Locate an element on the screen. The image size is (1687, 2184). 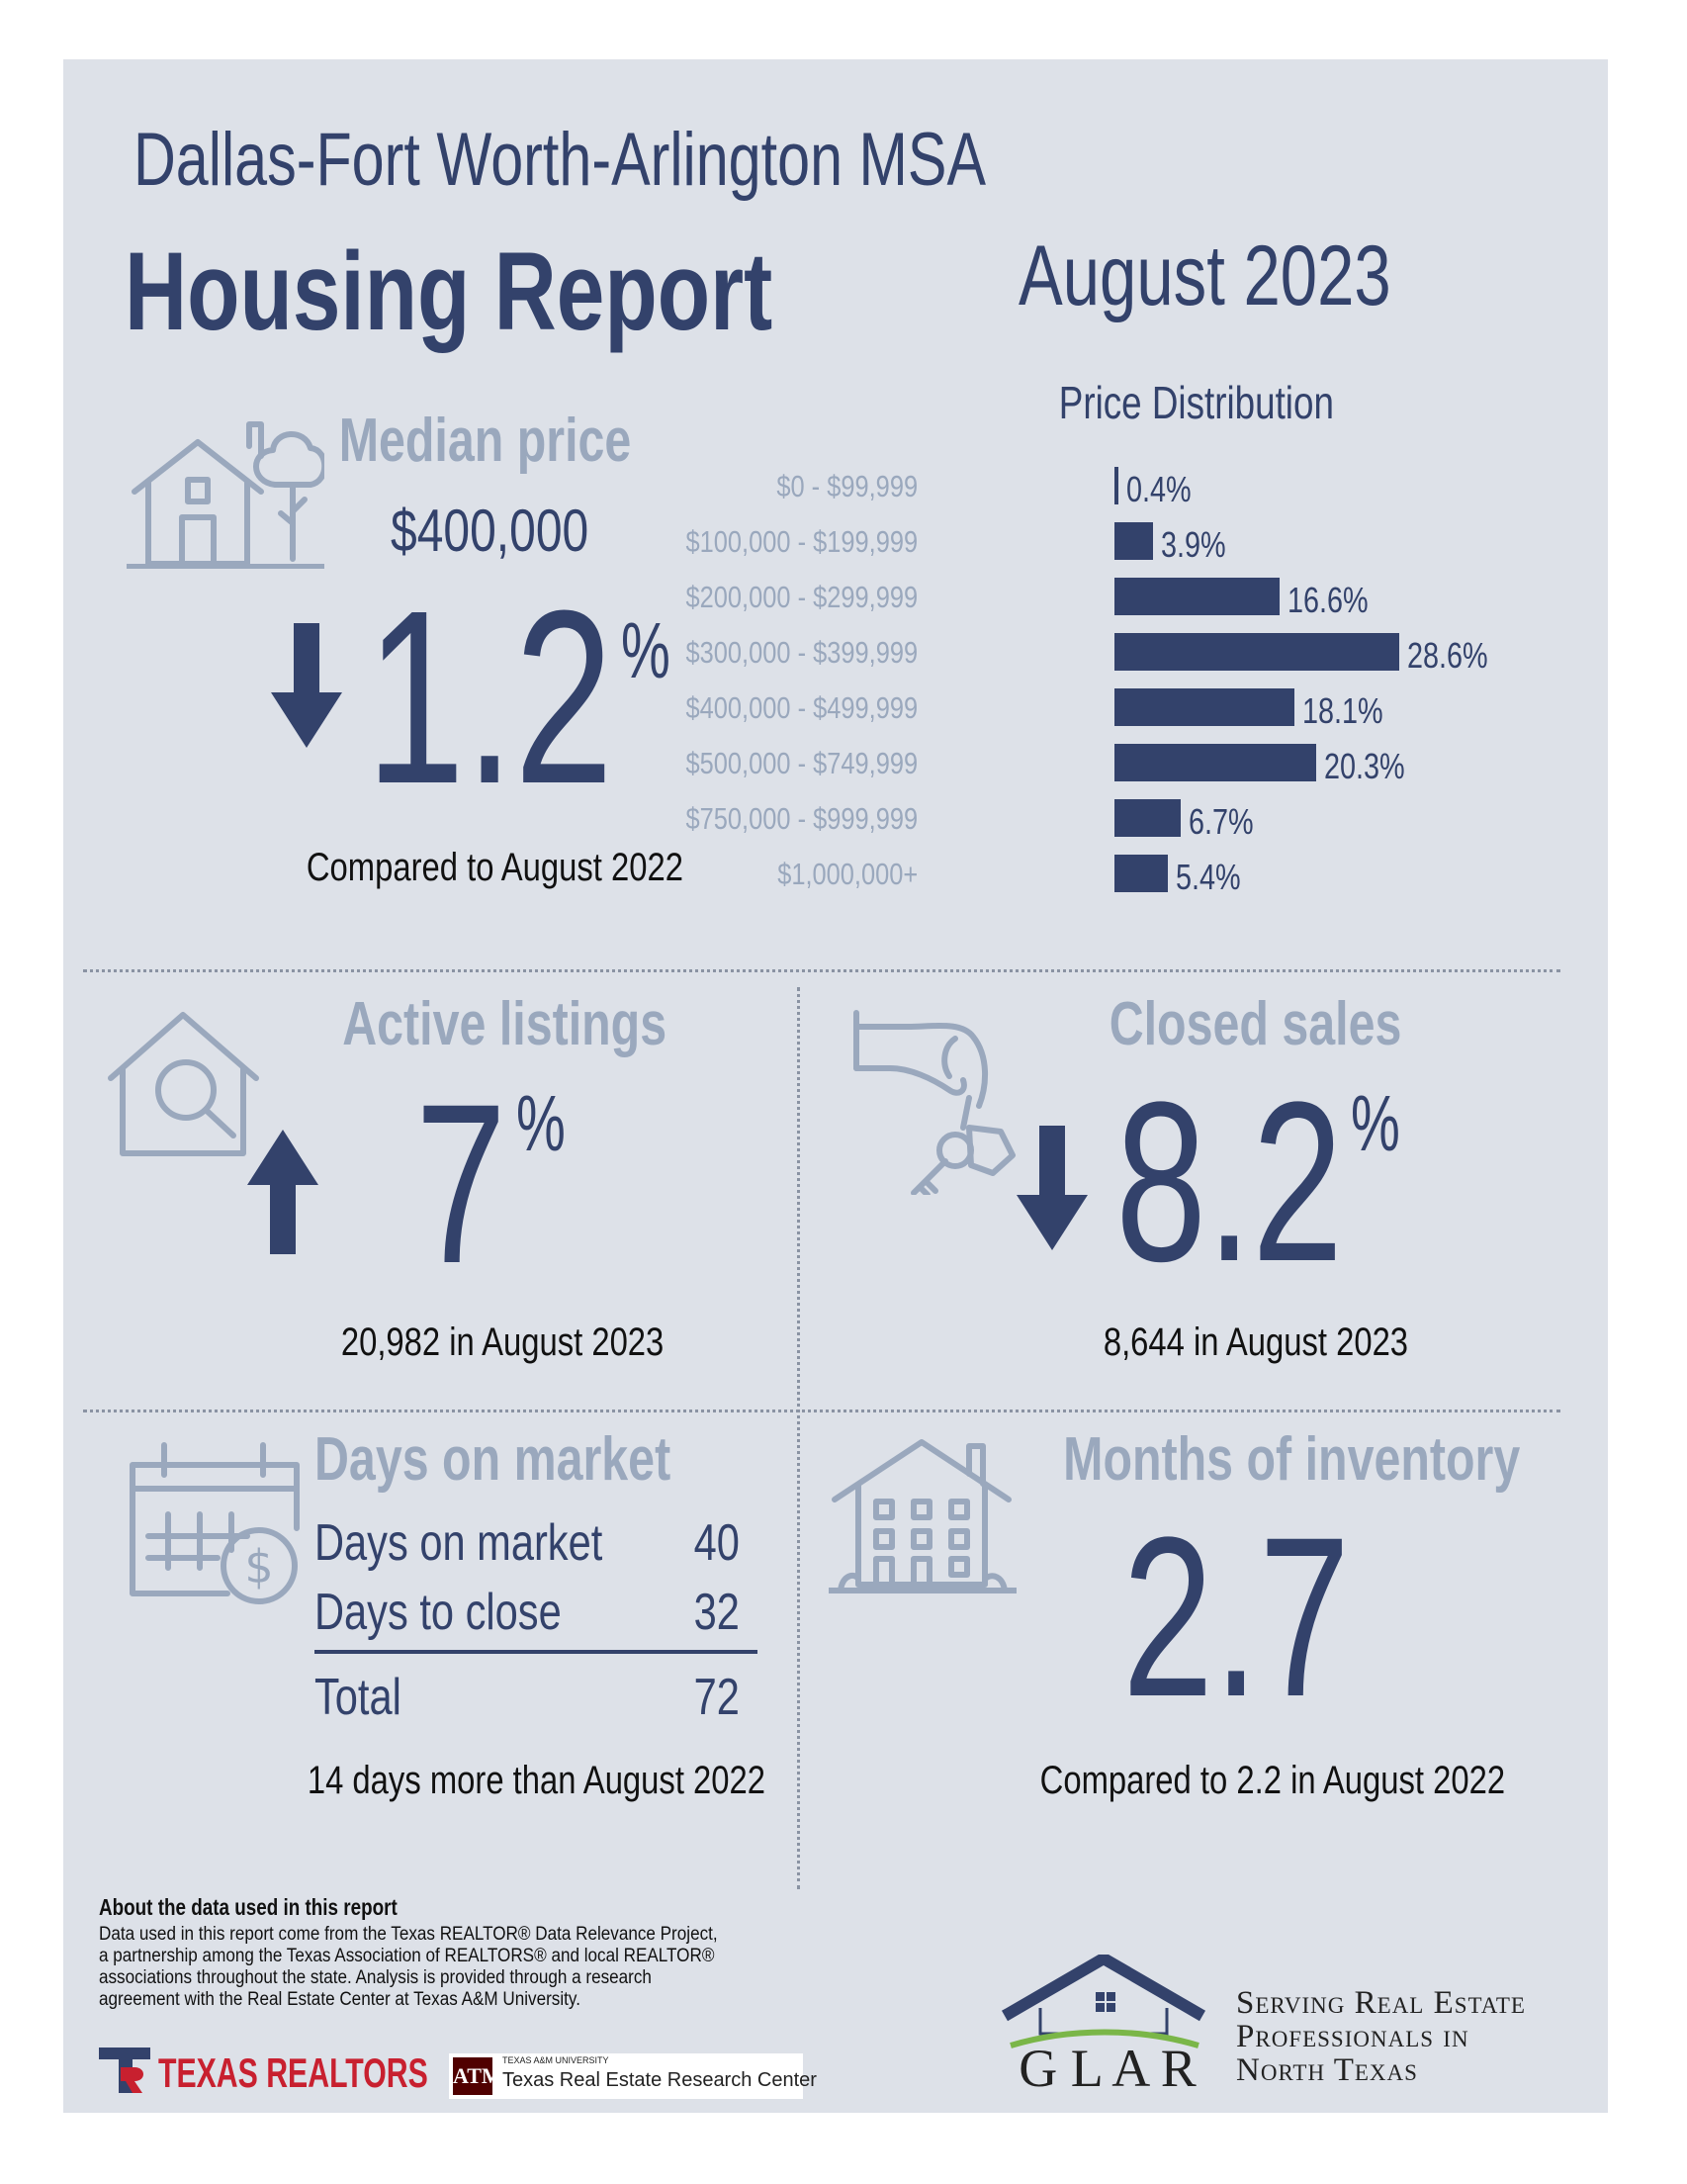
median-price-value: $400,000 is located at coordinates (489, 531).